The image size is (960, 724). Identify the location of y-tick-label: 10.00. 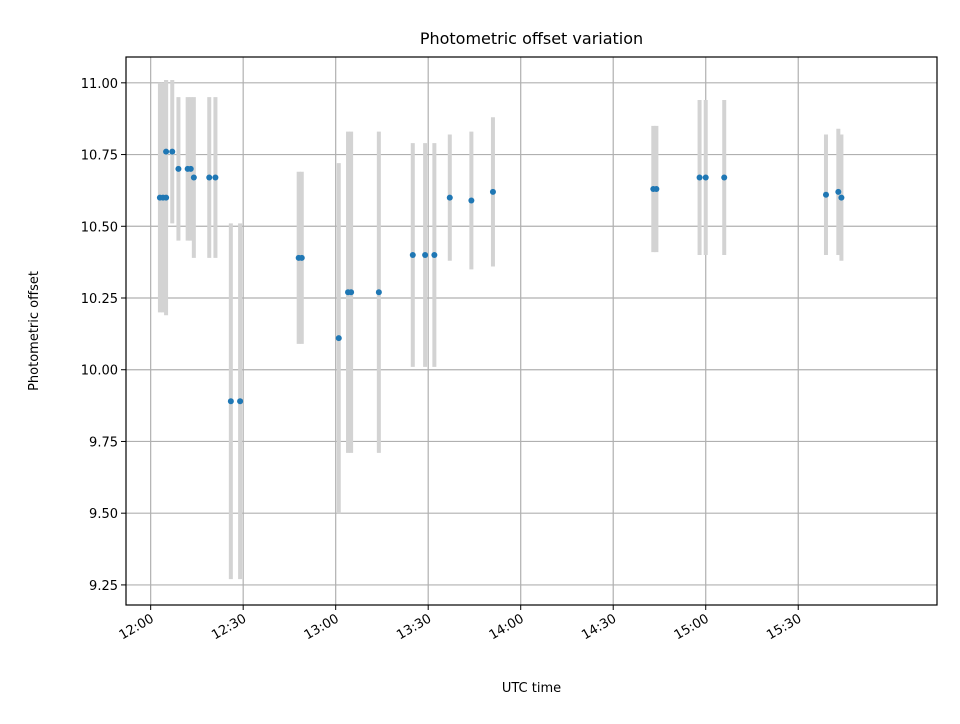
(99, 371).